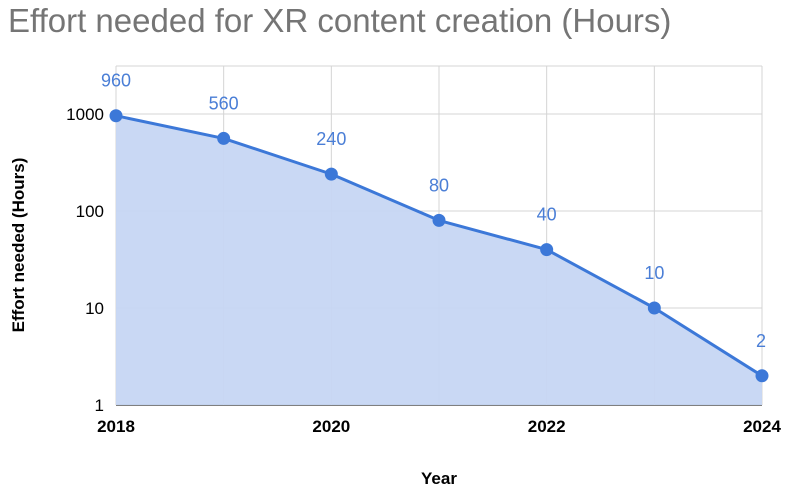 The height and width of the screenshot is (496, 792). Describe the element at coordinates (762, 426) in the screenshot. I see `x-tick-label: 2024` at that location.